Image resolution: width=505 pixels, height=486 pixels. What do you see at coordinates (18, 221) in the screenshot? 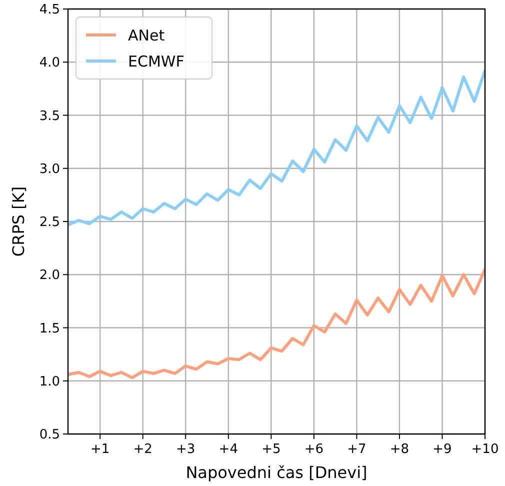
I see `y-axis-title: CRPS [K]` at bounding box center [18, 221].